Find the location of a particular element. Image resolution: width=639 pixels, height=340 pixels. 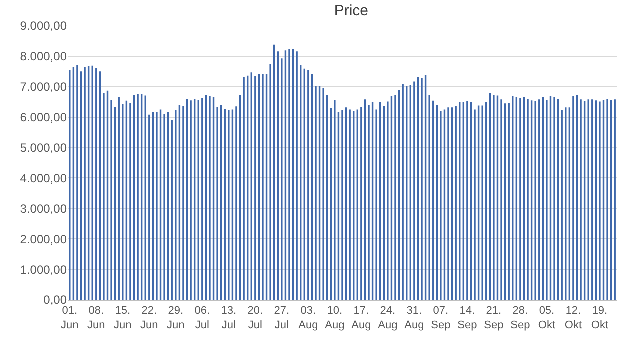

x-tick-label: 21. Sep is located at coordinates (494, 318).